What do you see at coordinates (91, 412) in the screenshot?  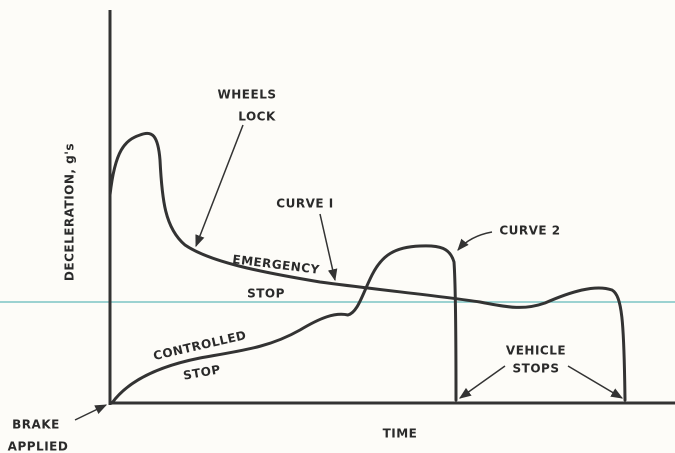 I see `brake-applied-arrow` at bounding box center [91, 412].